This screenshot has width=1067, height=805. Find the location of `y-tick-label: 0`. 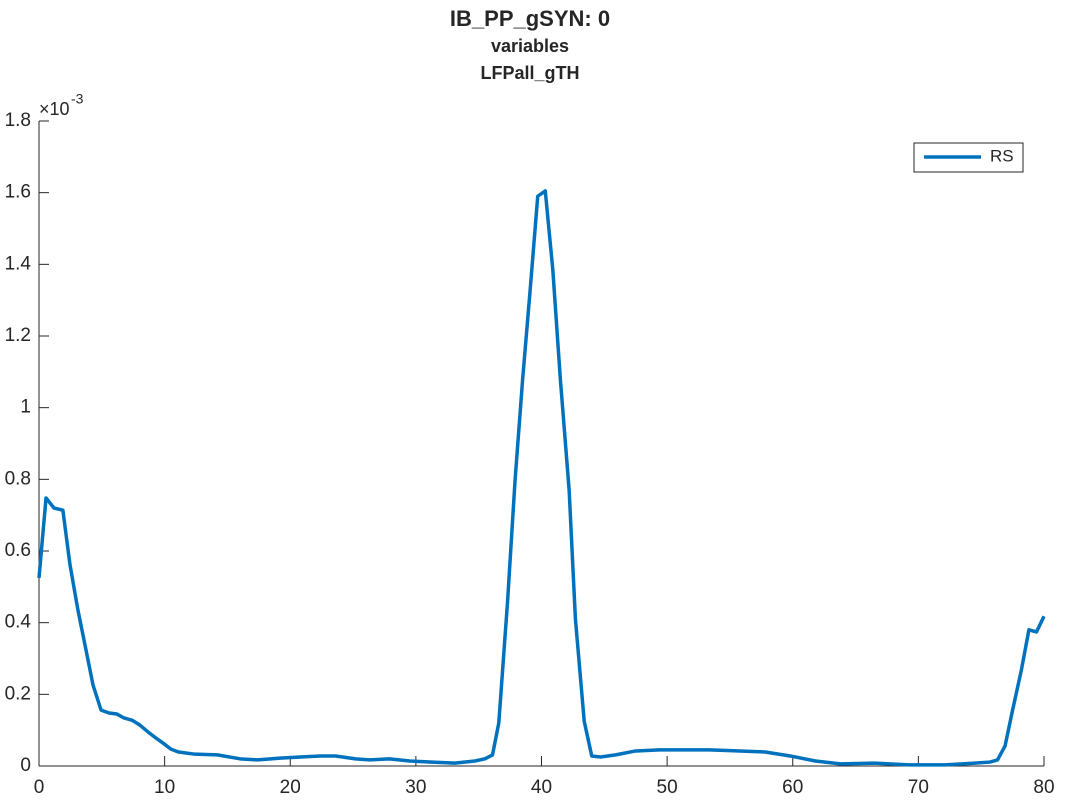

y-tick-label: 0 is located at coordinates (25, 765).